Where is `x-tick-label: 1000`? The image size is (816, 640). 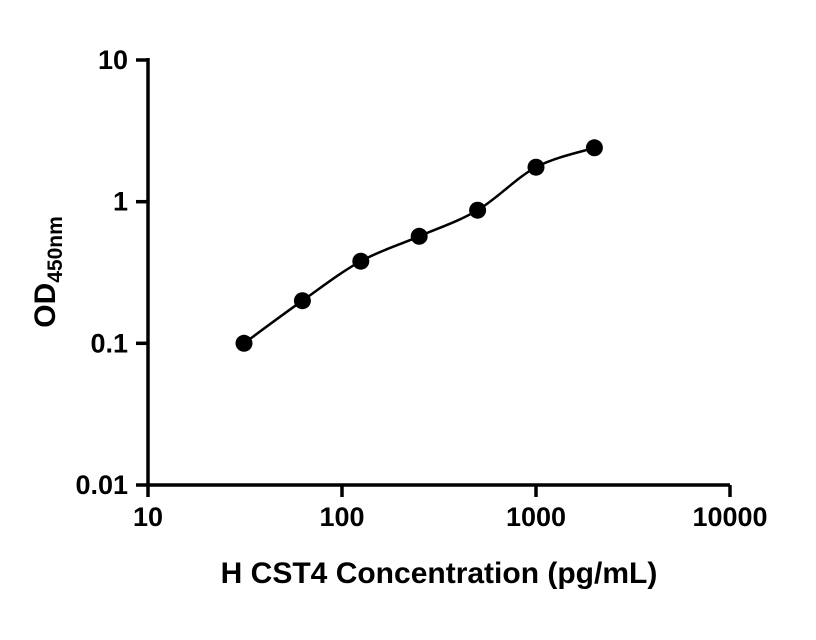 x-tick-label: 1000 is located at coordinates (536, 517).